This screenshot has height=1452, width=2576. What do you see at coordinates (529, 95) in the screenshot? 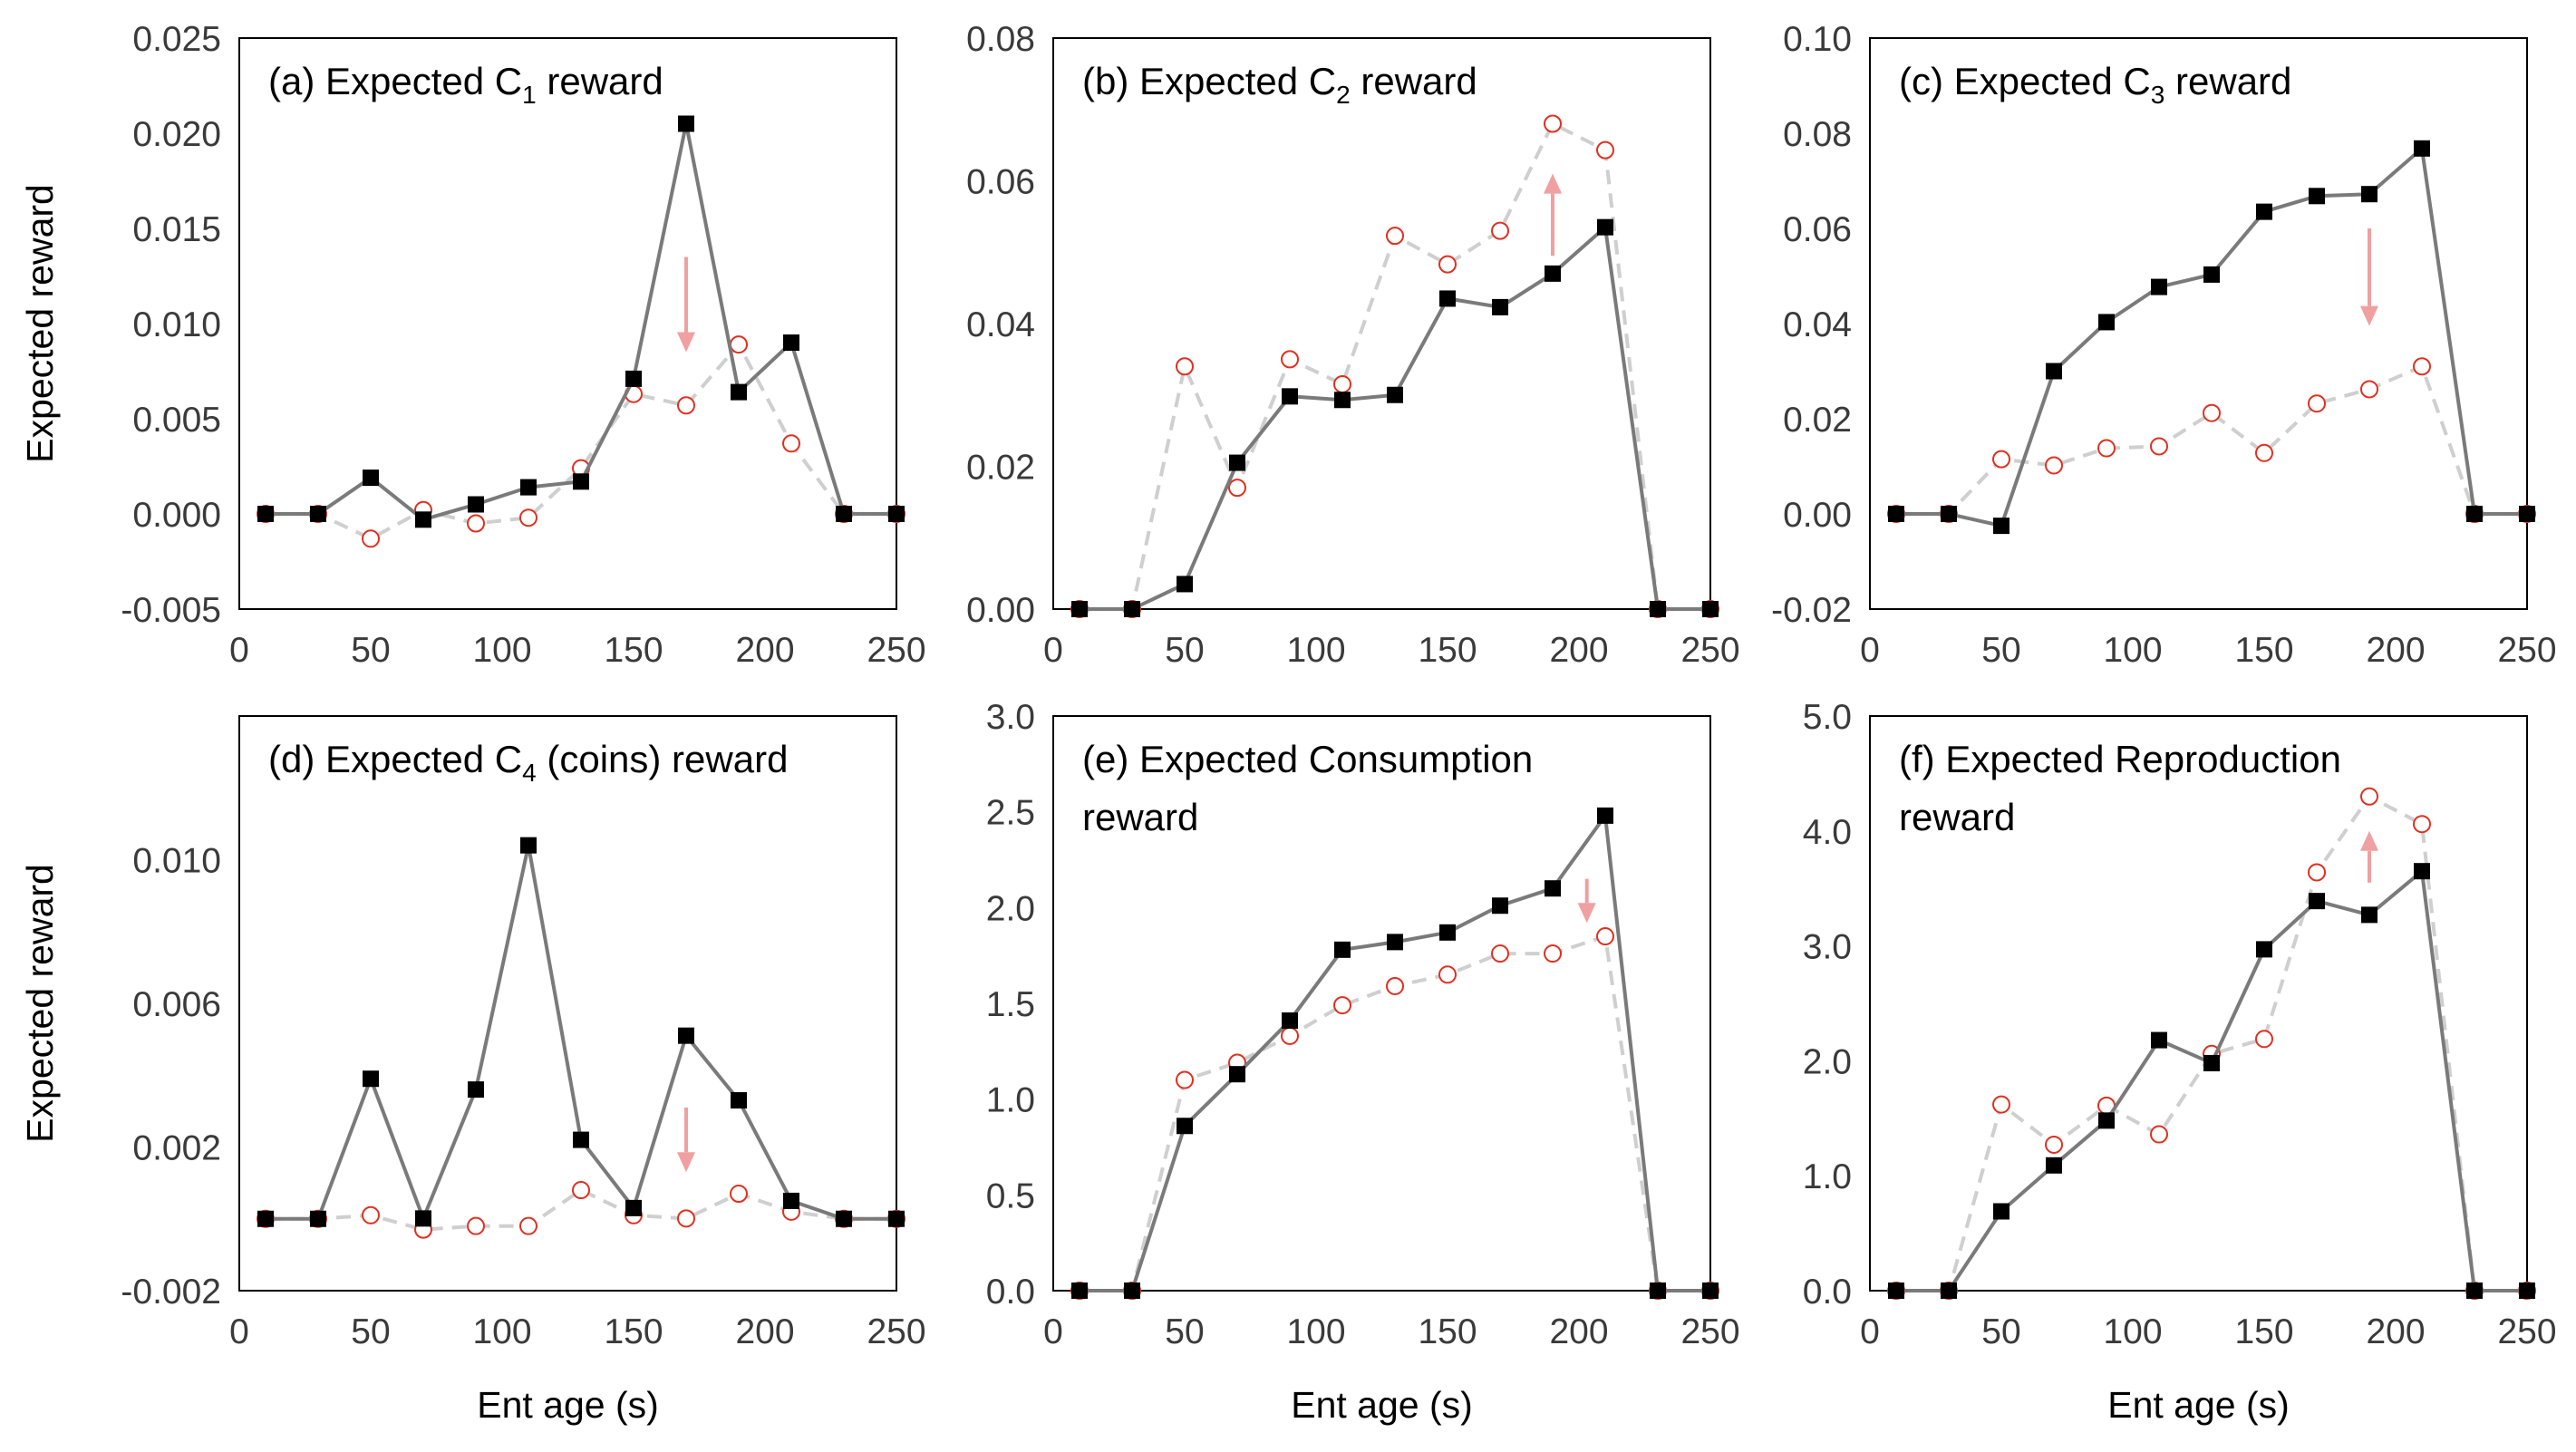
I see `title-subscript: 1` at bounding box center [529, 95].